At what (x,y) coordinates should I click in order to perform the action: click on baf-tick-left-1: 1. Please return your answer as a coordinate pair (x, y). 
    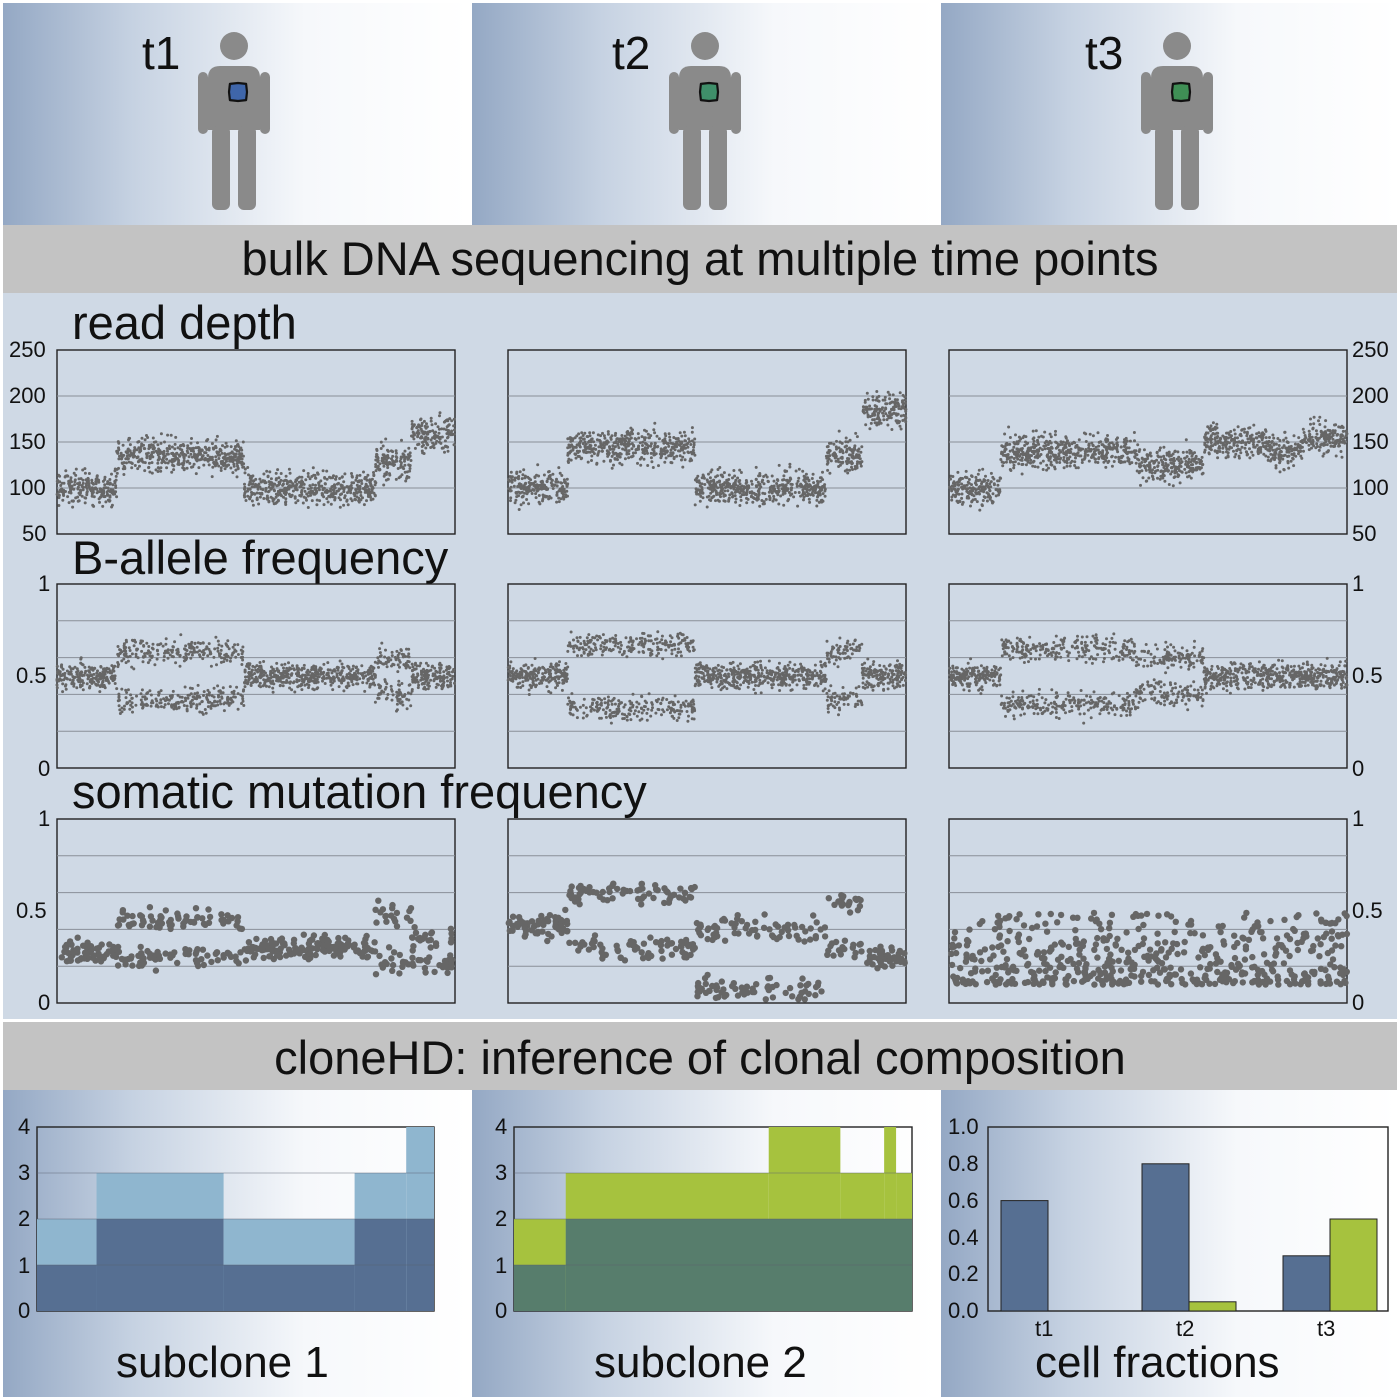
    Looking at the image, I should click on (44, 583).